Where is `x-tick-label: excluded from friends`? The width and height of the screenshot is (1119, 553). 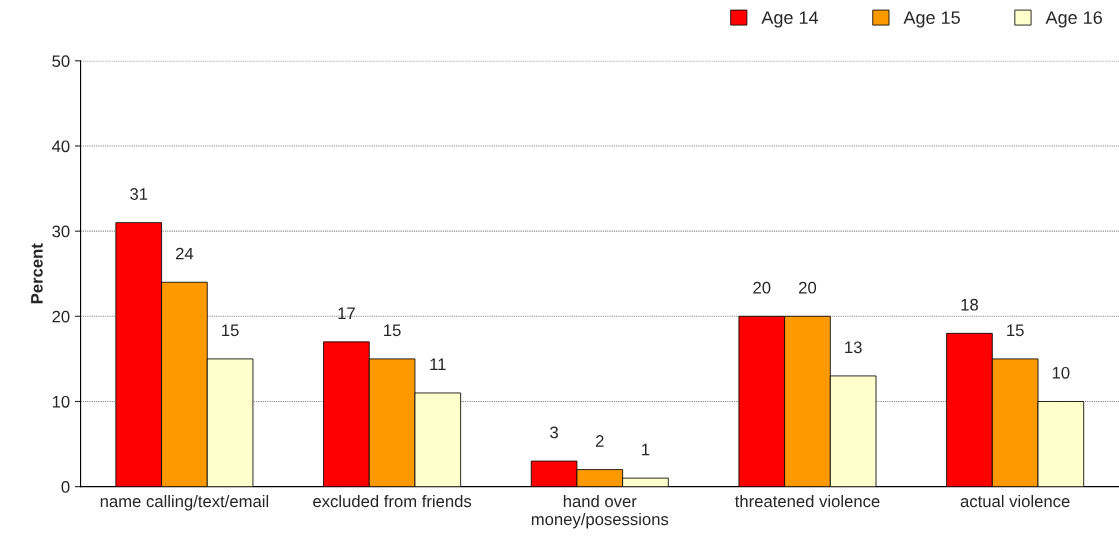
x-tick-label: excluded from friends is located at coordinates (392, 501).